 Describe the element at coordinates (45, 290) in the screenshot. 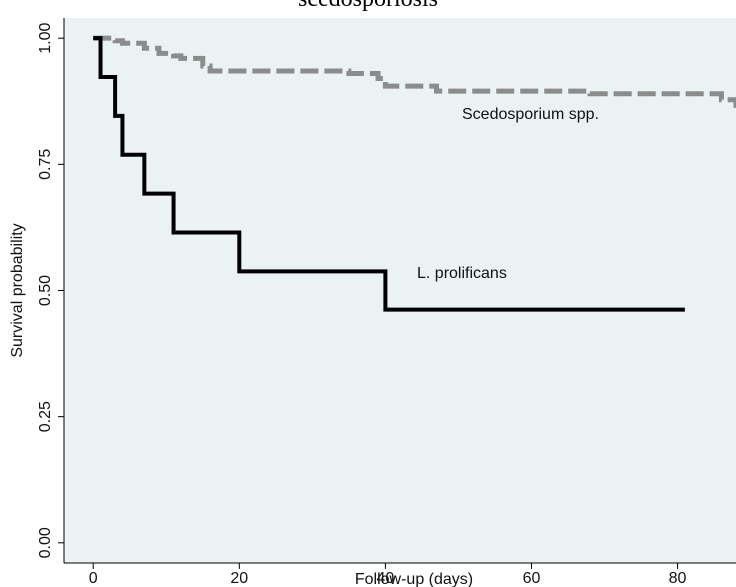

I see `y-tick-label-2: 0.50` at that location.